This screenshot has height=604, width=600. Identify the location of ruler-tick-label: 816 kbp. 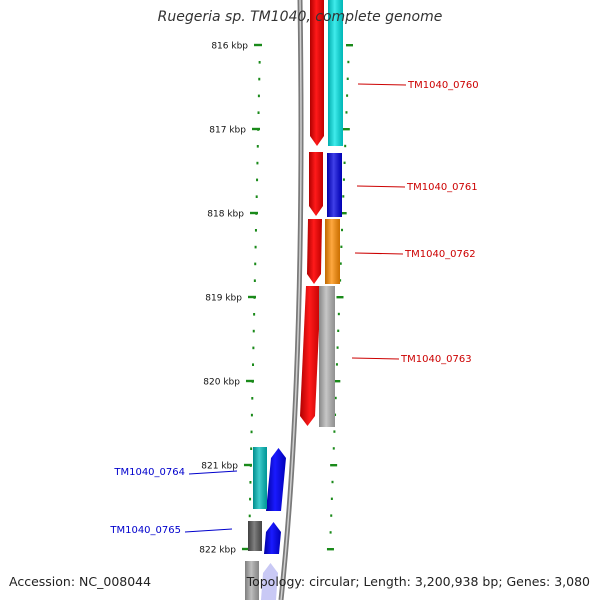
(229, 47).